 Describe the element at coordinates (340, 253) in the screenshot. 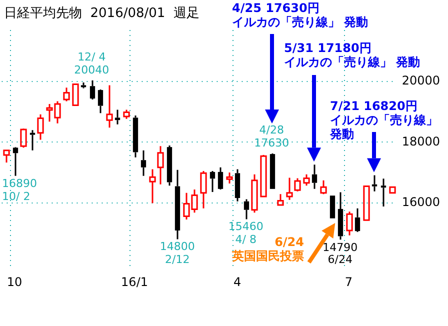

I see `annotation: 14790 6/24` at that location.